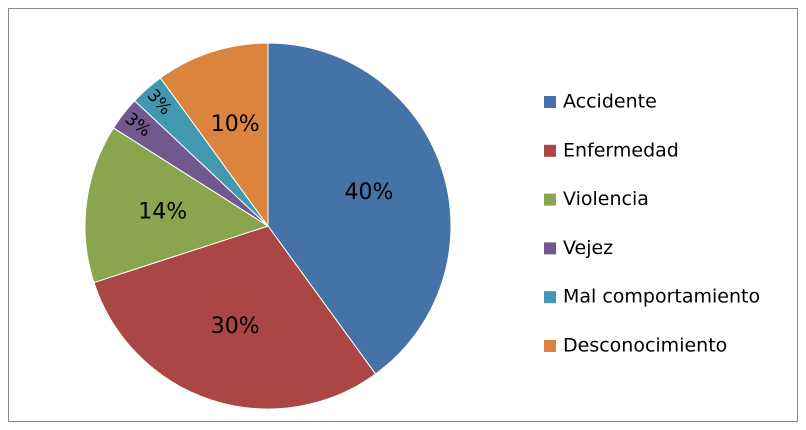 Image resolution: width=806 pixels, height=430 pixels. What do you see at coordinates (588, 248) in the screenshot?
I see `legend-label: Vejez` at bounding box center [588, 248].